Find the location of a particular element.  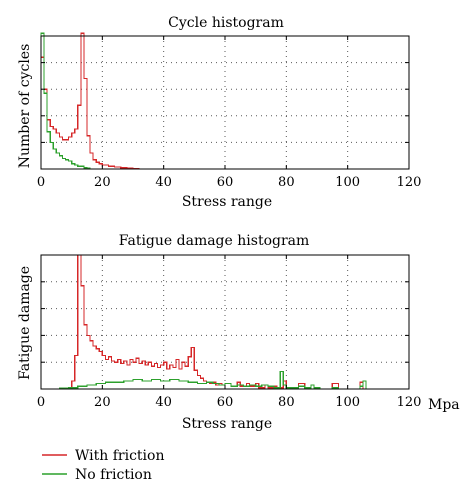

legend: With friction No friction is located at coordinates (103, 465).